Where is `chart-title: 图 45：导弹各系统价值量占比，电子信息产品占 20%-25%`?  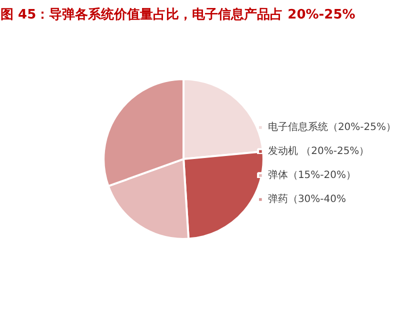 chart-title: 图 45：导弹各系统价值量占比，电子信息产品占 20%-25% is located at coordinates (178, 14).